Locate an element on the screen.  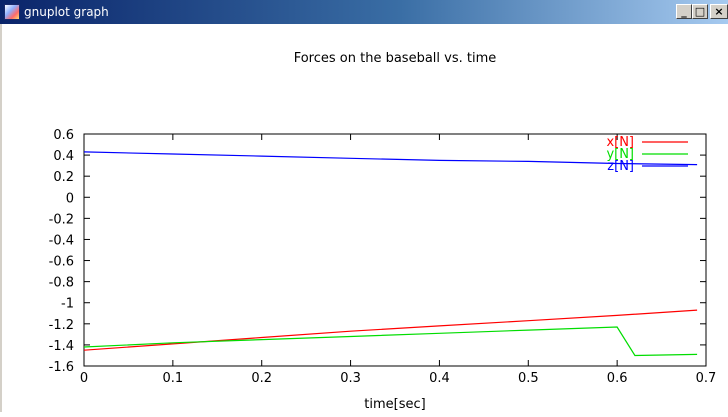
y-tick-label: -0.2 is located at coordinates (61, 219).